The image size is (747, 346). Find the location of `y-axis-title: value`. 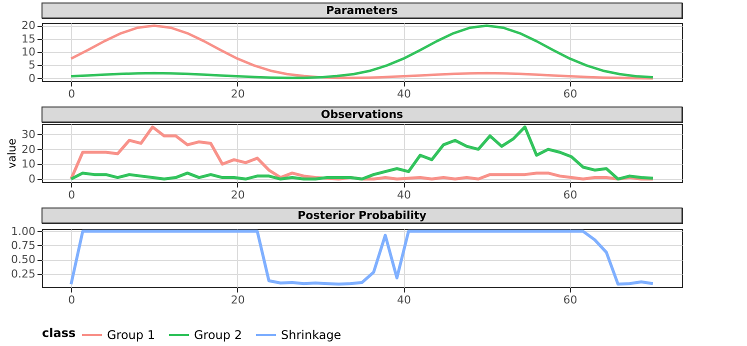

y-axis-title: value is located at coordinates (12, 153).